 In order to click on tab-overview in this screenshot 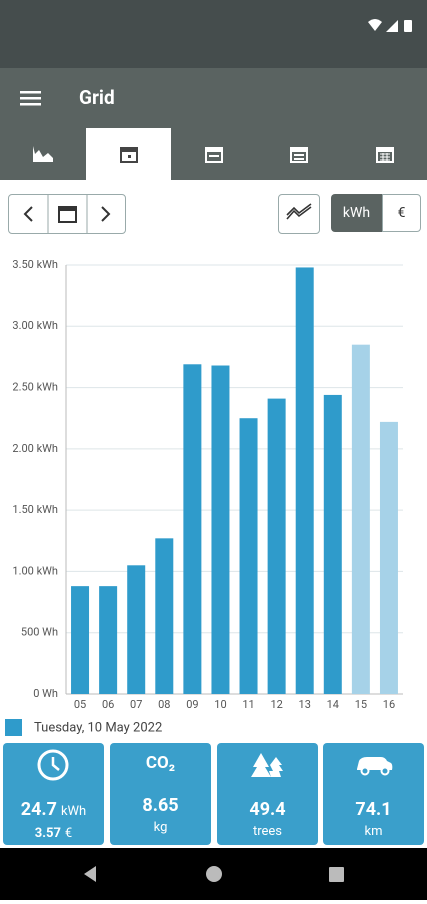, I will do `click(42, 154)`.